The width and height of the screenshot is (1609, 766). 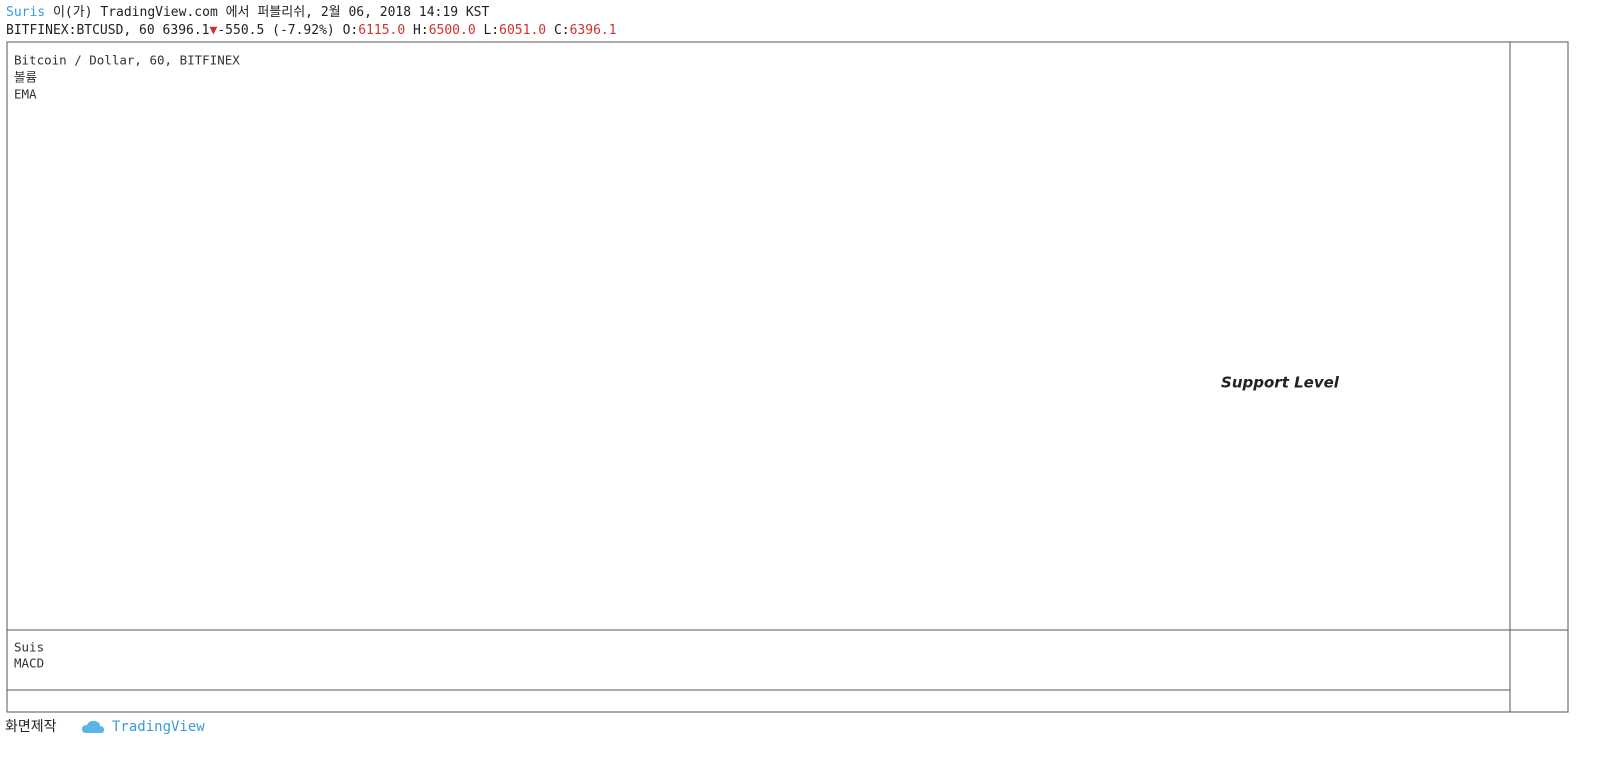 I want to click on symbol: BITFINEX:BTCUSD, 60, so click(x=80, y=30).